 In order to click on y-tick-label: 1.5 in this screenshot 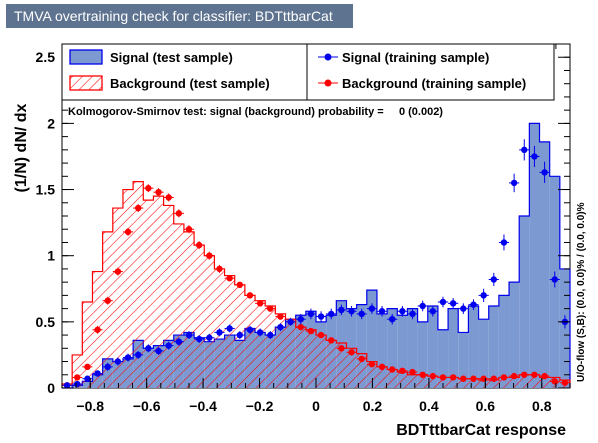, I will do `click(46, 190)`.